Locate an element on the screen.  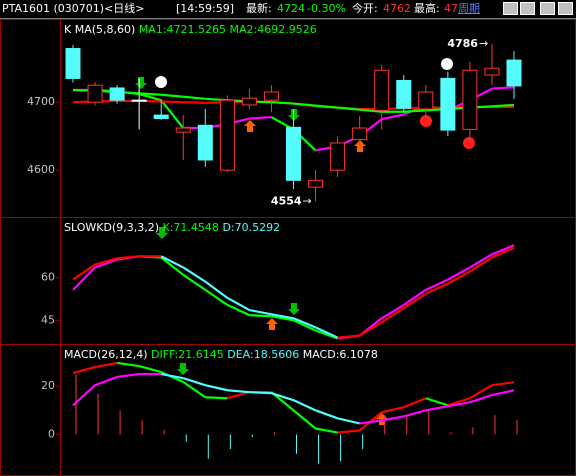
panel-title: SLOWKD(9,3,3,2) is located at coordinates (111, 227).